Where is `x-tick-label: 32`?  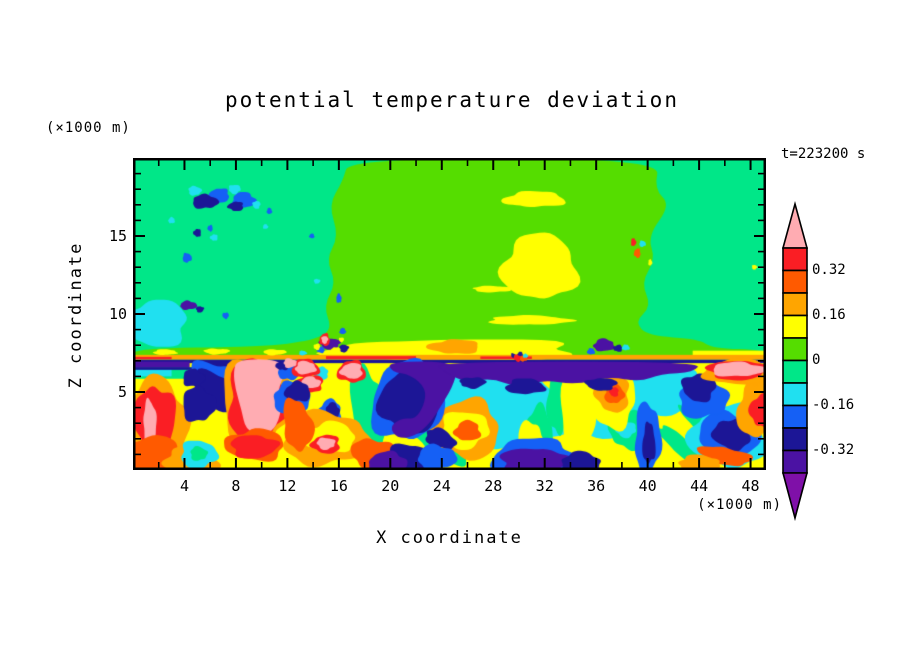 x-tick-label: 32 is located at coordinates (544, 486).